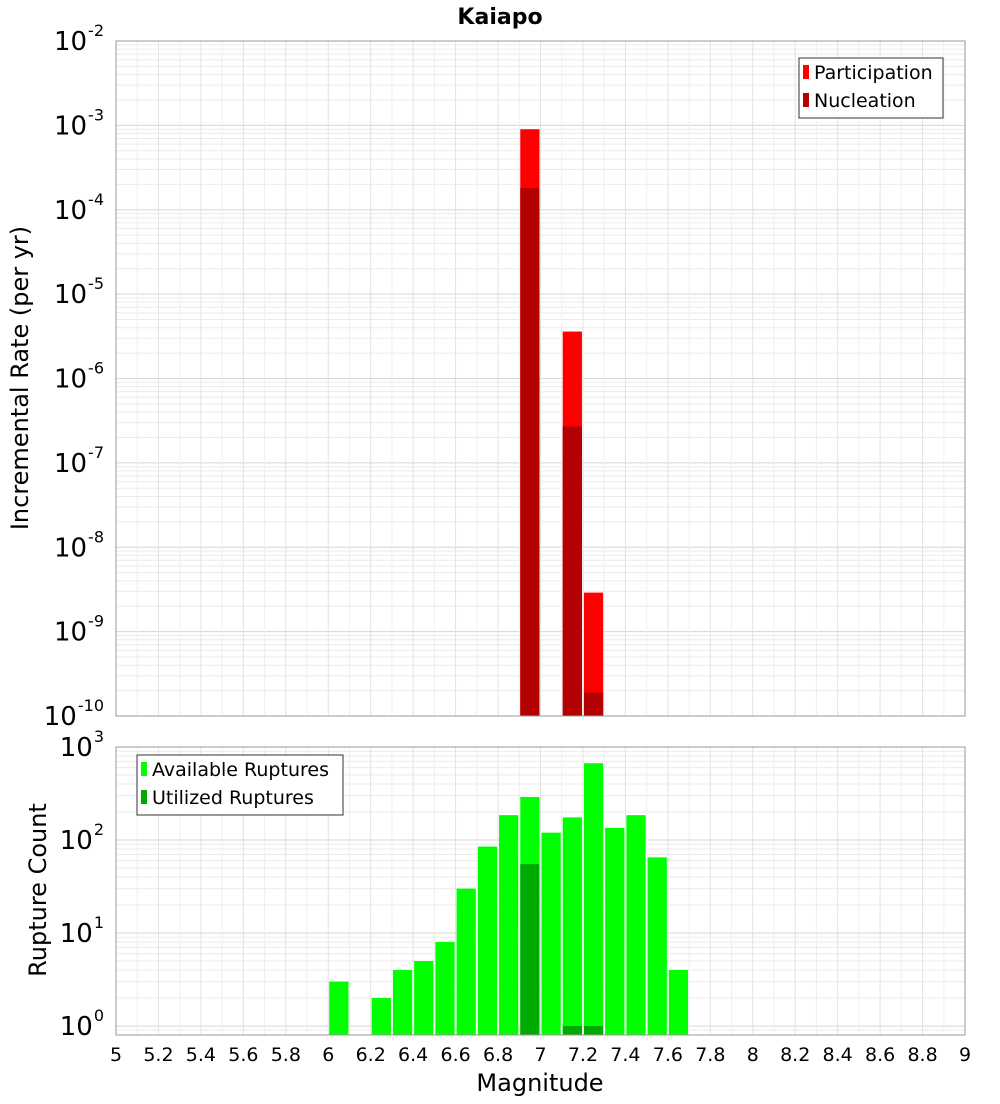  I want to click on bottom-bars, so click(509, 899).